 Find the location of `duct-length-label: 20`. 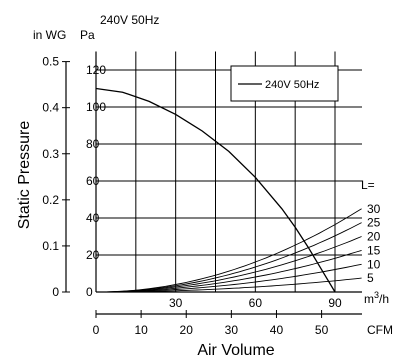

duct-length-label: 20 is located at coordinates (374, 237).